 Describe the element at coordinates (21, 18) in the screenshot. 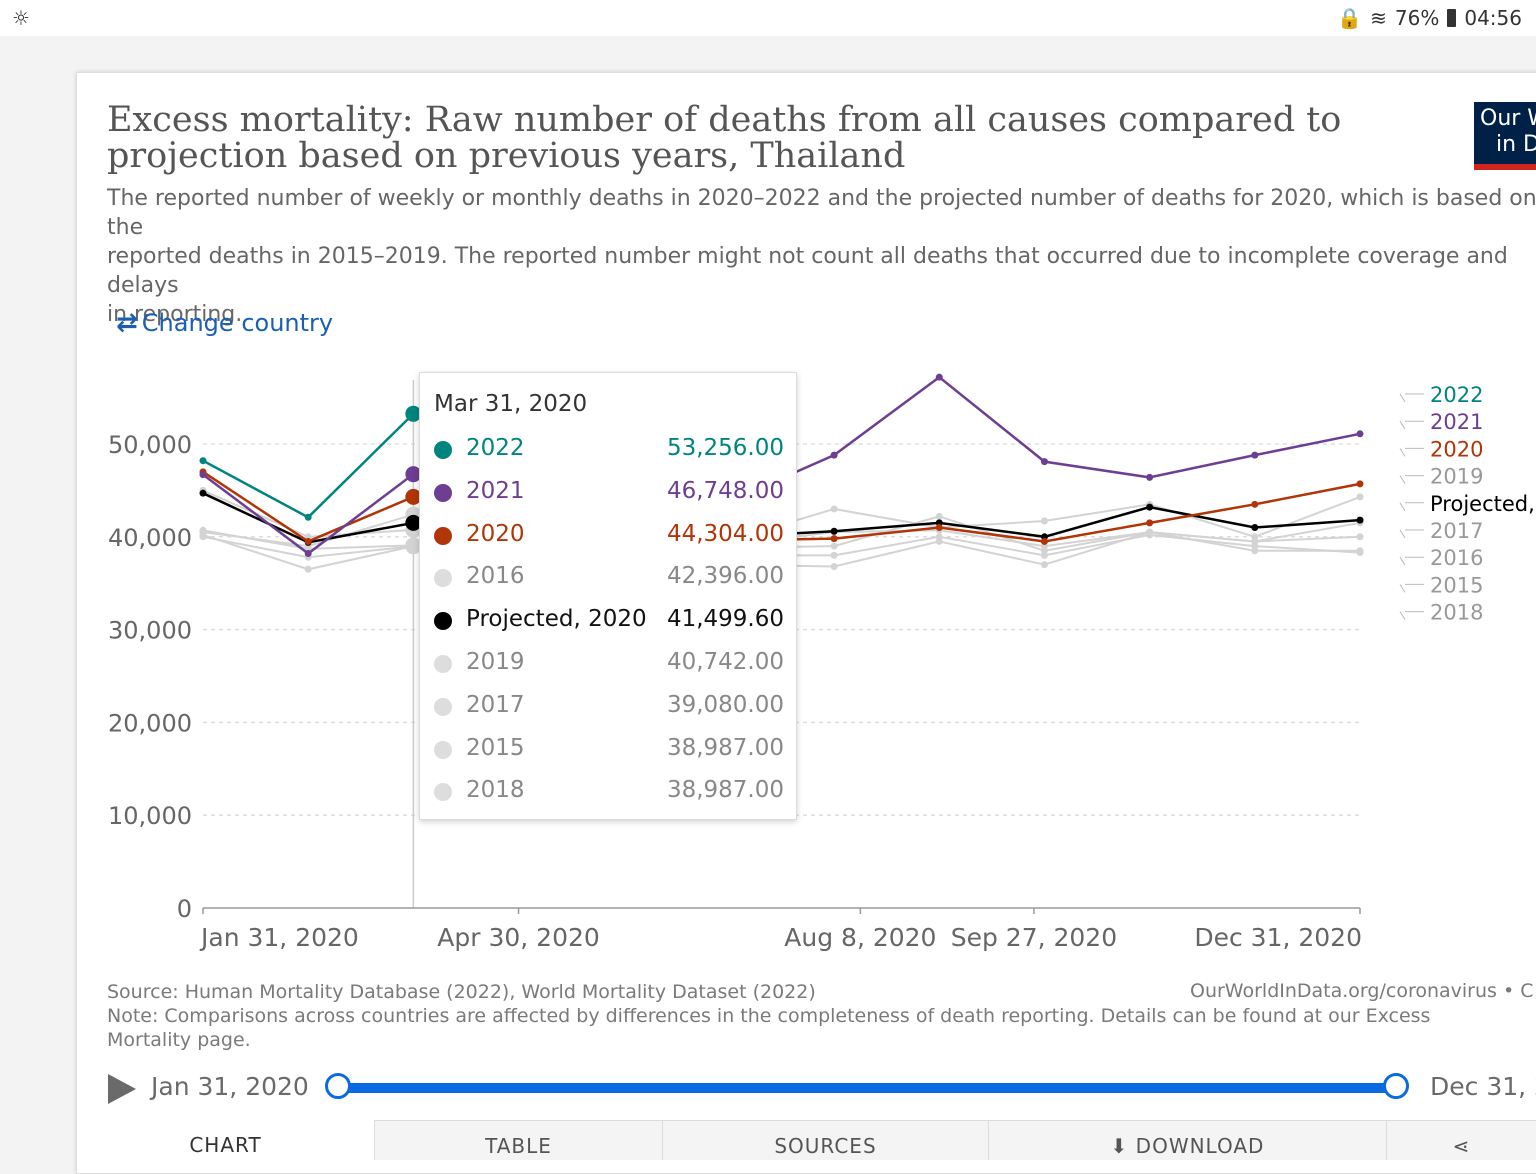

I see `weather-icon: ☼` at that location.